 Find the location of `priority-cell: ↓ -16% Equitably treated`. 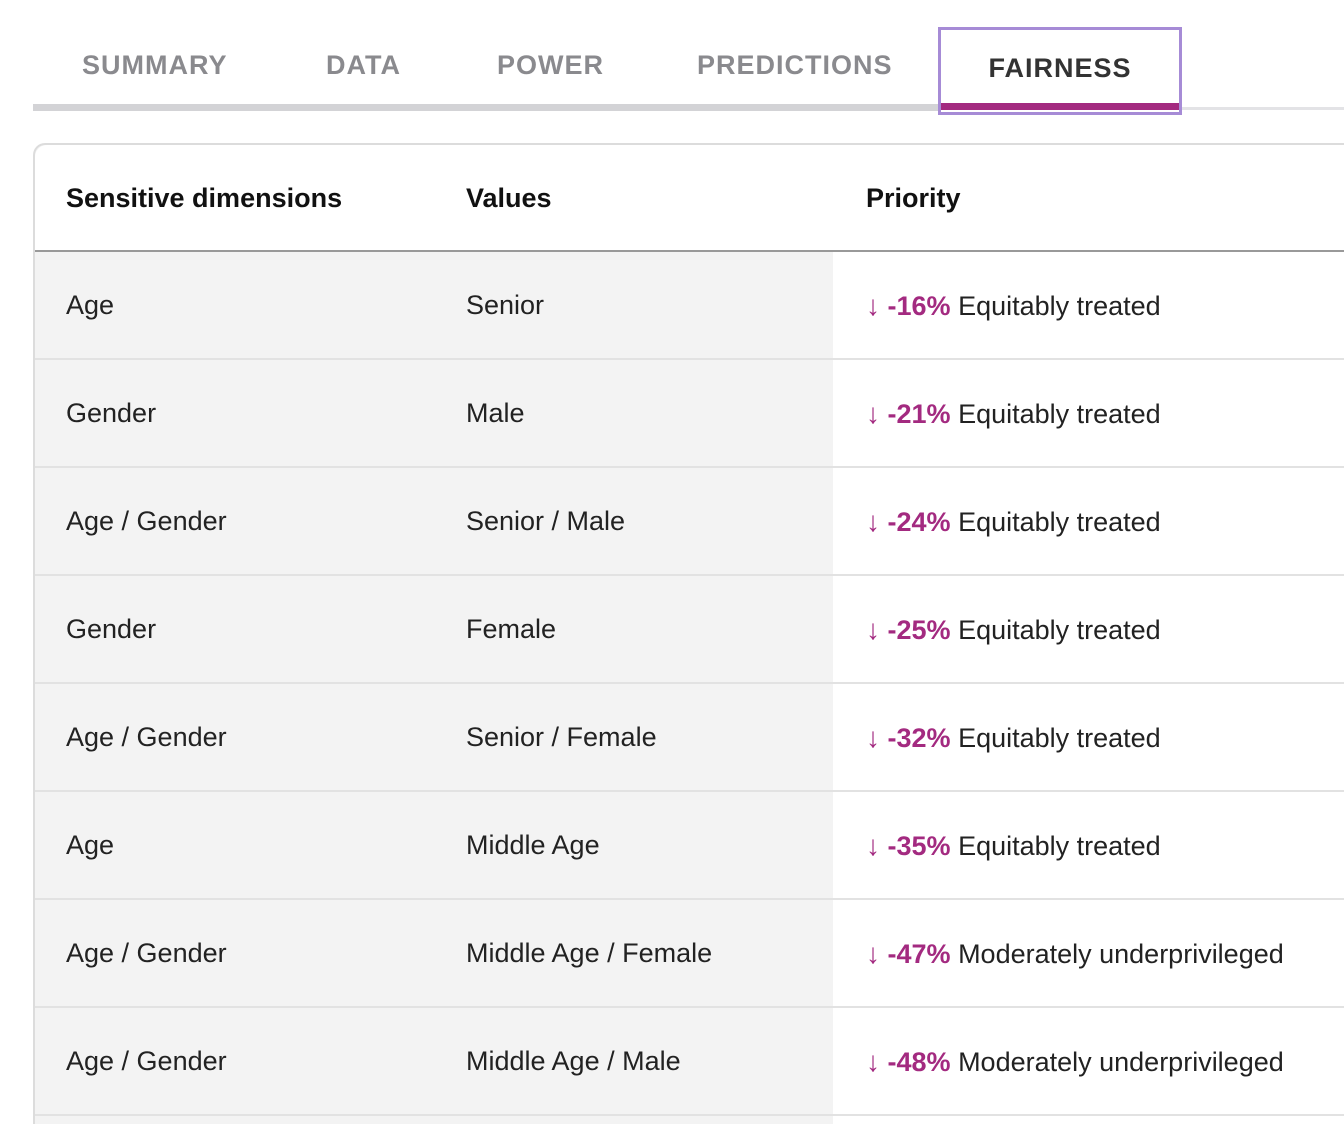

priority-cell: ↓ -16% Equitably treated is located at coordinates (1013, 306).